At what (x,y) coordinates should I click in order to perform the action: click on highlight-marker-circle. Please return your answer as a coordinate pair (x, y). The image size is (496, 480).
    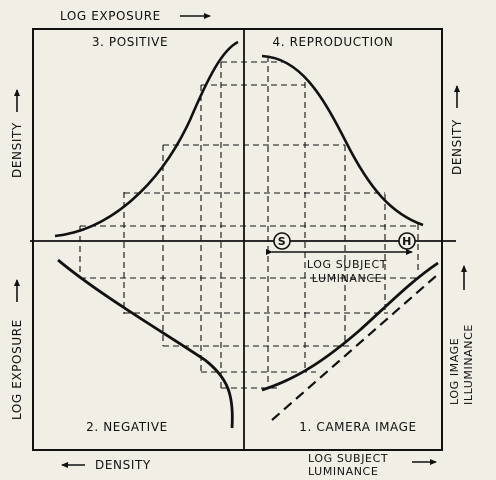
    Looking at the image, I should click on (407, 241).